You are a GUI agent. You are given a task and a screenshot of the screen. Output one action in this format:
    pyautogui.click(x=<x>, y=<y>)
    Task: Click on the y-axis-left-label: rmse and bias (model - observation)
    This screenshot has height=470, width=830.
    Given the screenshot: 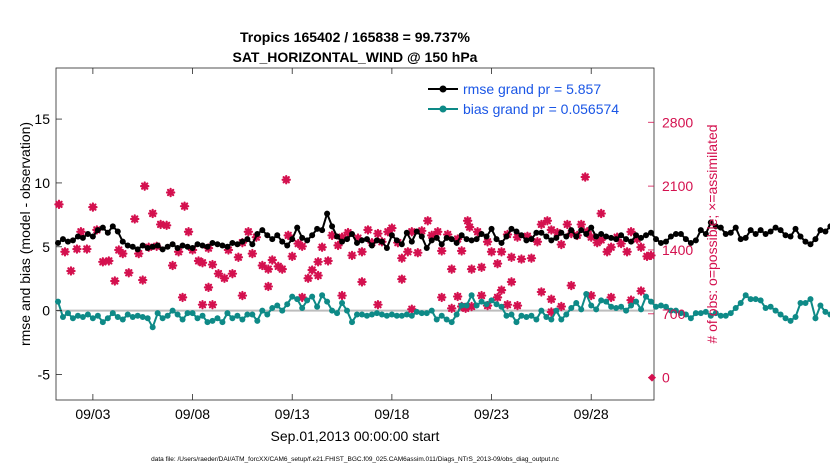 What is the action you would take?
    pyautogui.click(x=25, y=234)
    